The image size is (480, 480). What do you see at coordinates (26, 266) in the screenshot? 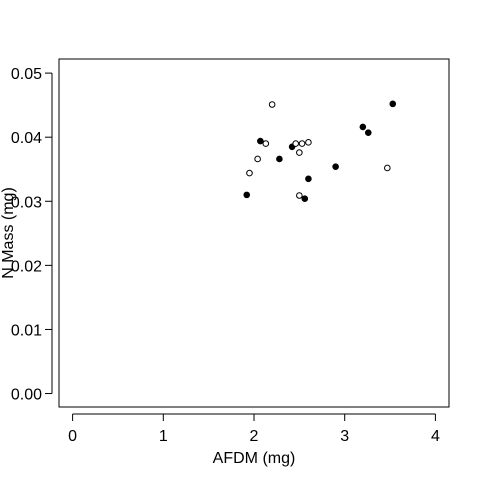
I see `y-tick-label: 0.02` at bounding box center [26, 266].